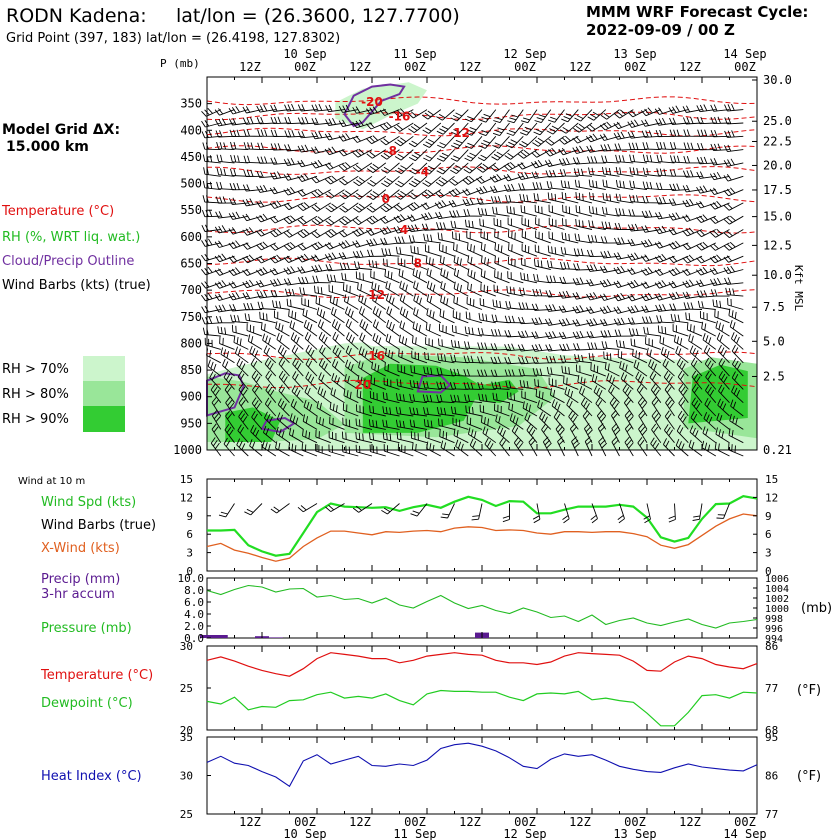 The width and height of the screenshot is (840, 840). What do you see at coordinates (745, 67) in the screenshot?
I see `hour-label-120: 00Z` at bounding box center [745, 67].